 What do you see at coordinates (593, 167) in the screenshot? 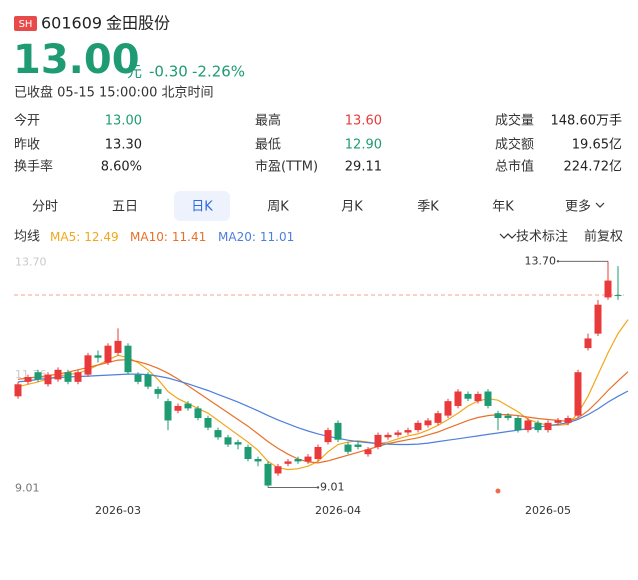
I see `stat-value: 224.72亿` at bounding box center [593, 167].